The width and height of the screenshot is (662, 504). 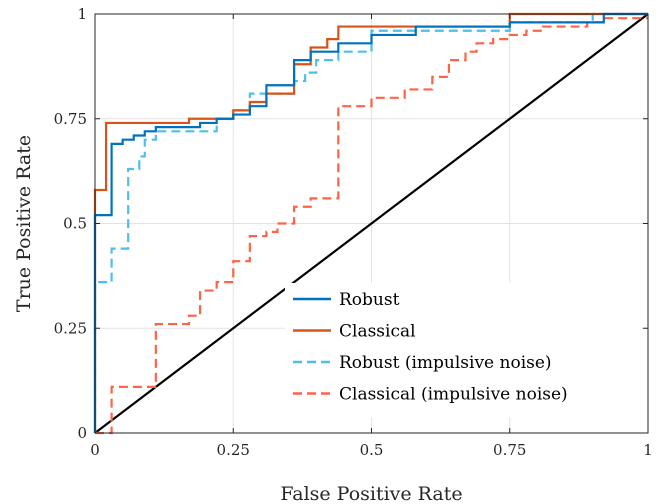 I want to click on x-tick-label: 0.5, so click(x=372, y=450).